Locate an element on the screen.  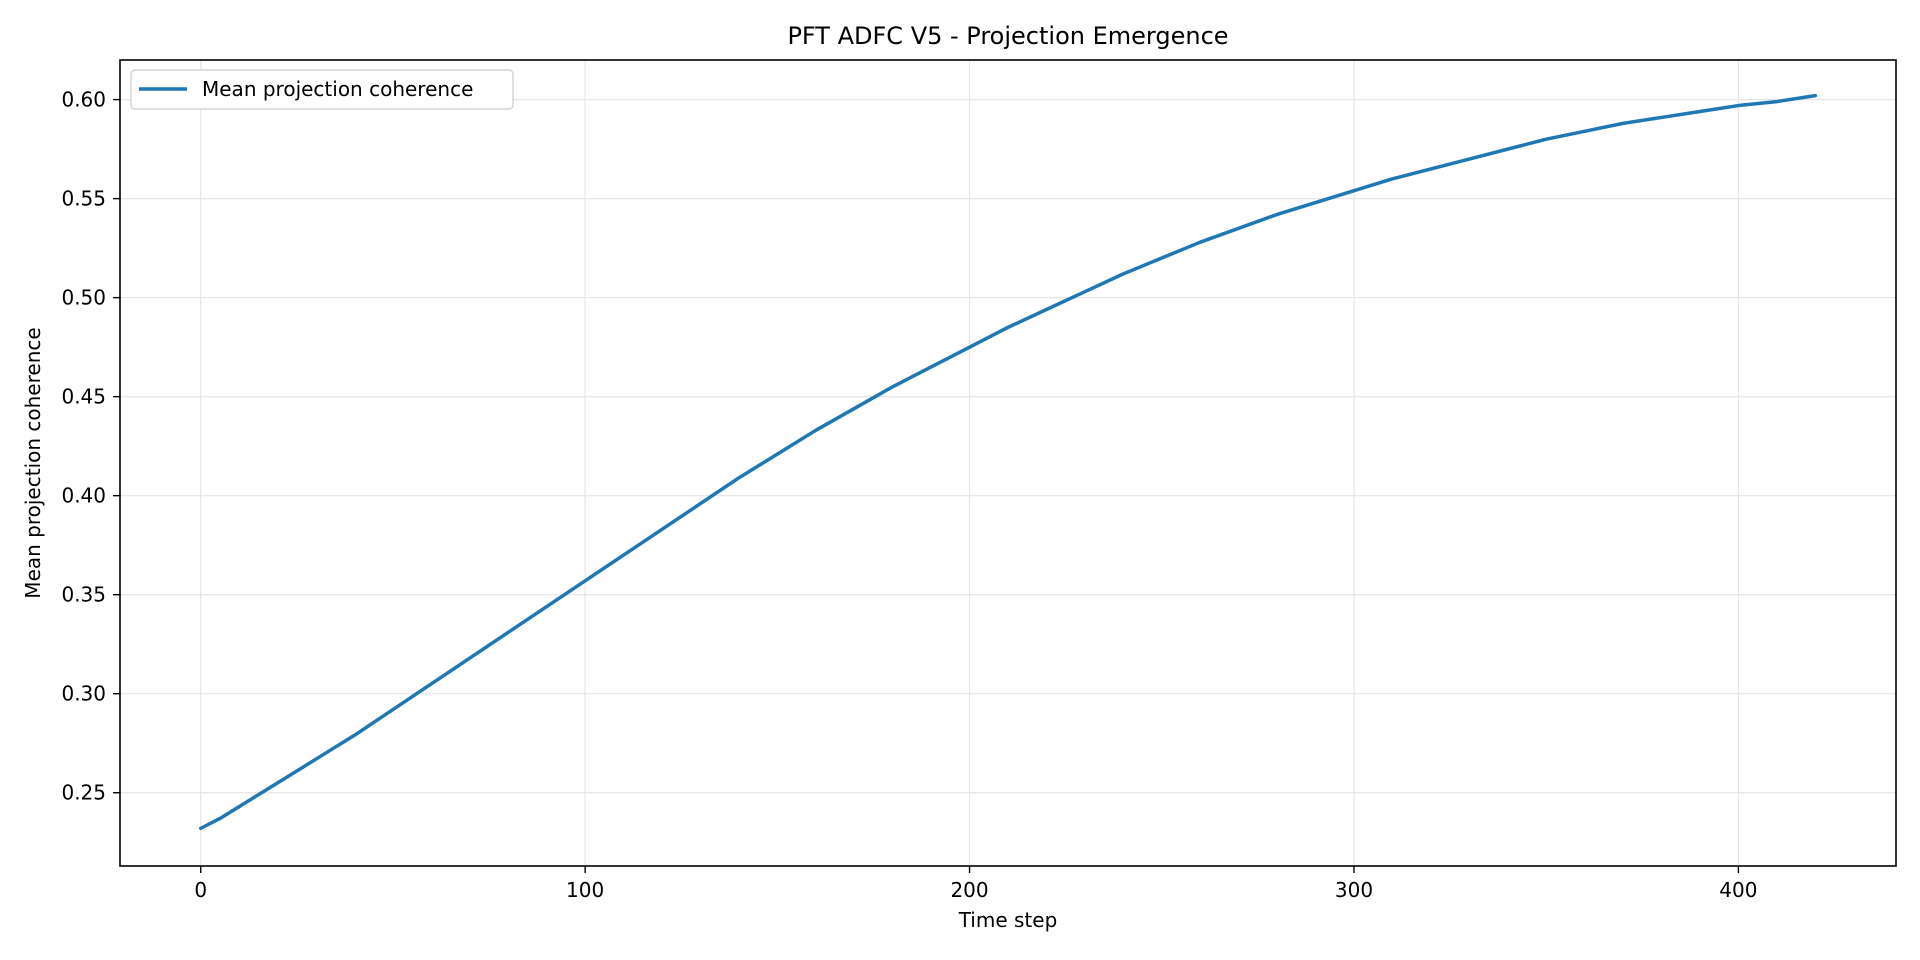
legend-entry: Mean projection coherence is located at coordinates (337, 89).